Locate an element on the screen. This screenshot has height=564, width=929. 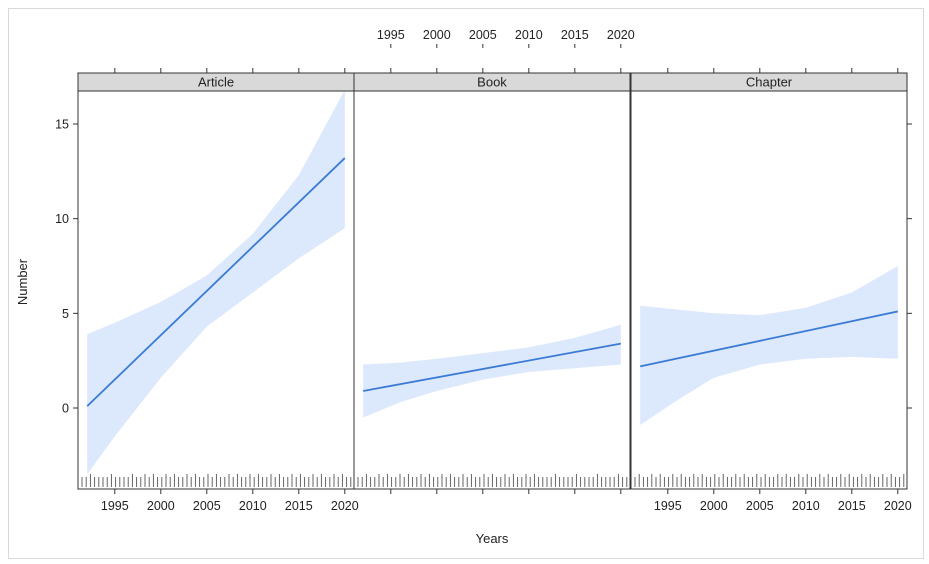
strip-label-article: Article is located at coordinates (216, 82).